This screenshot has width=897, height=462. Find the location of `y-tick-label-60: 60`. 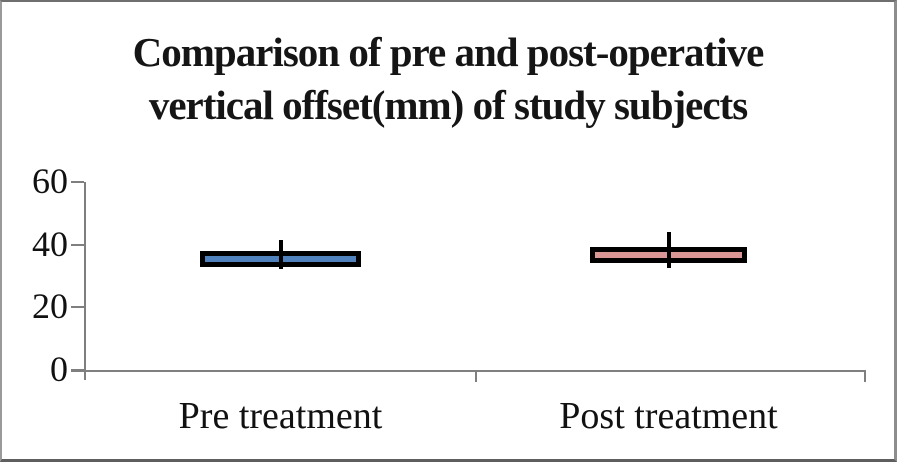

y-tick-label-60: 60 is located at coordinates (50, 181).